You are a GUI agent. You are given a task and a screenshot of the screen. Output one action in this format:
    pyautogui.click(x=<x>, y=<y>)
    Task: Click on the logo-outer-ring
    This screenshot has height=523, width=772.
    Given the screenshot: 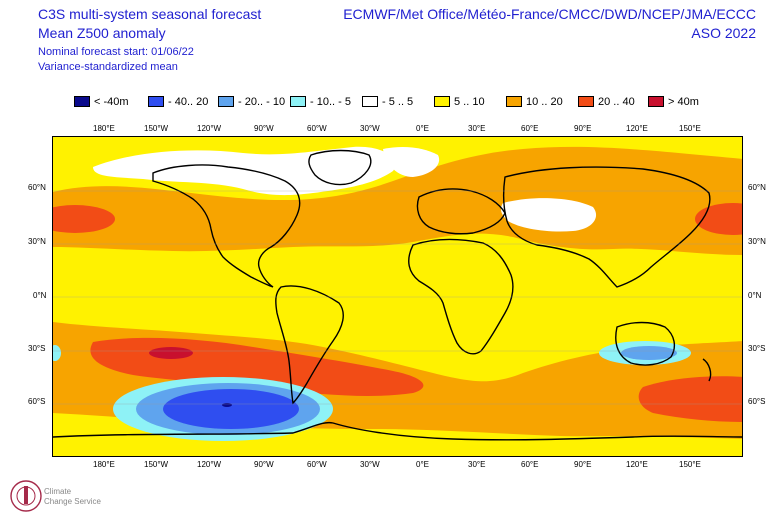 What is the action you would take?
    pyautogui.click(x=26, y=496)
    